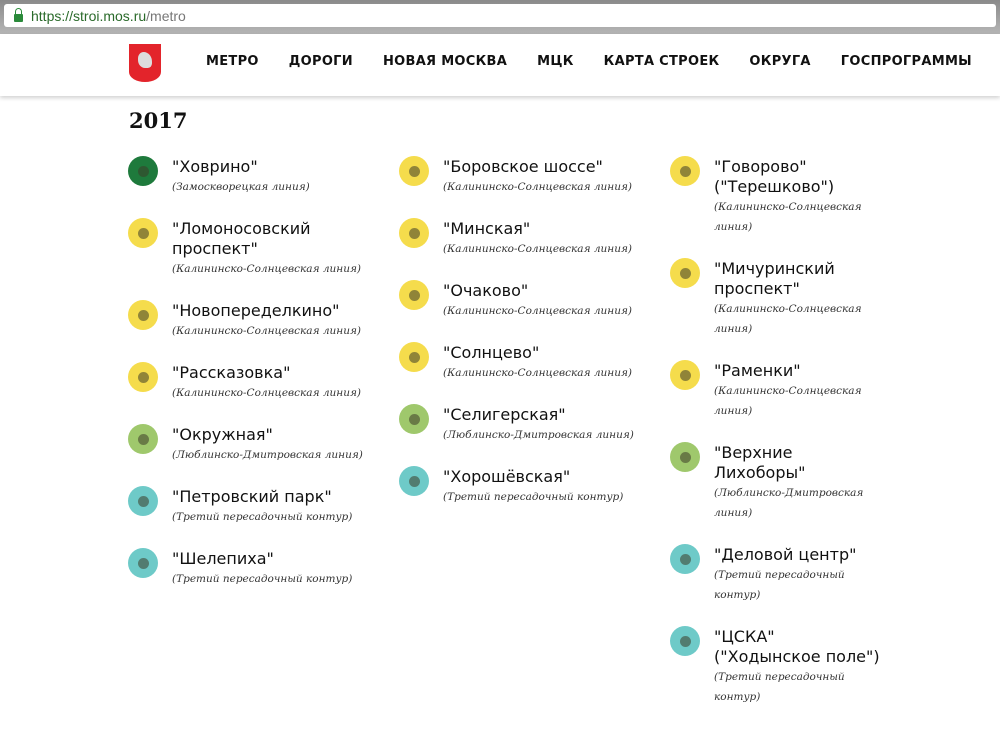 The width and height of the screenshot is (1000, 729). Describe the element at coordinates (262, 569) in the screenshot. I see `station-text: "Шелепиха" (Третий пересадочный контур)` at that location.